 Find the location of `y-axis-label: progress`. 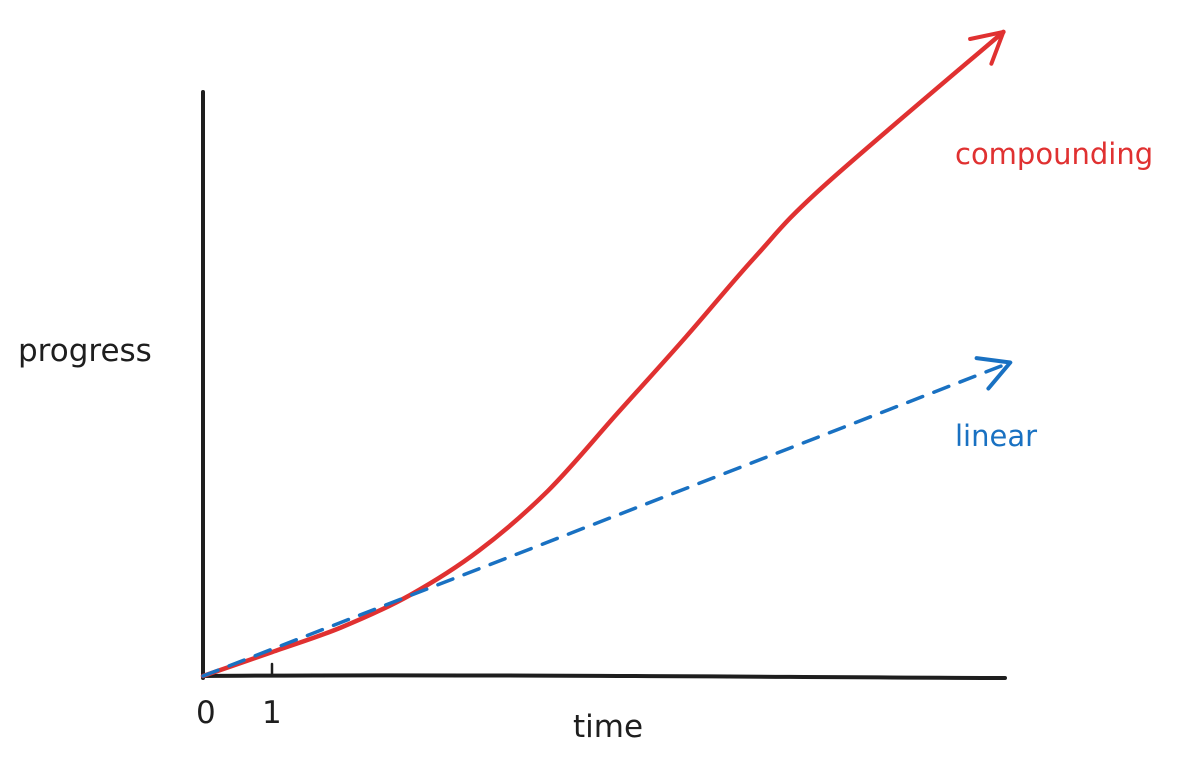

y-axis-label: progress is located at coordinates (85, 351).